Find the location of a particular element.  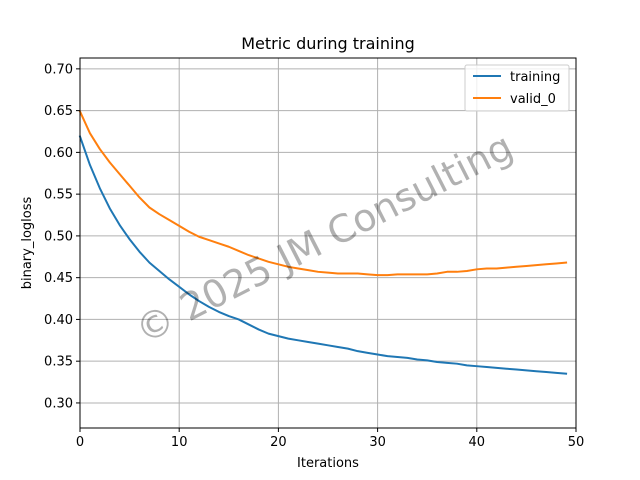

x-tick-label: 10 is located at coordinates (179, 442).